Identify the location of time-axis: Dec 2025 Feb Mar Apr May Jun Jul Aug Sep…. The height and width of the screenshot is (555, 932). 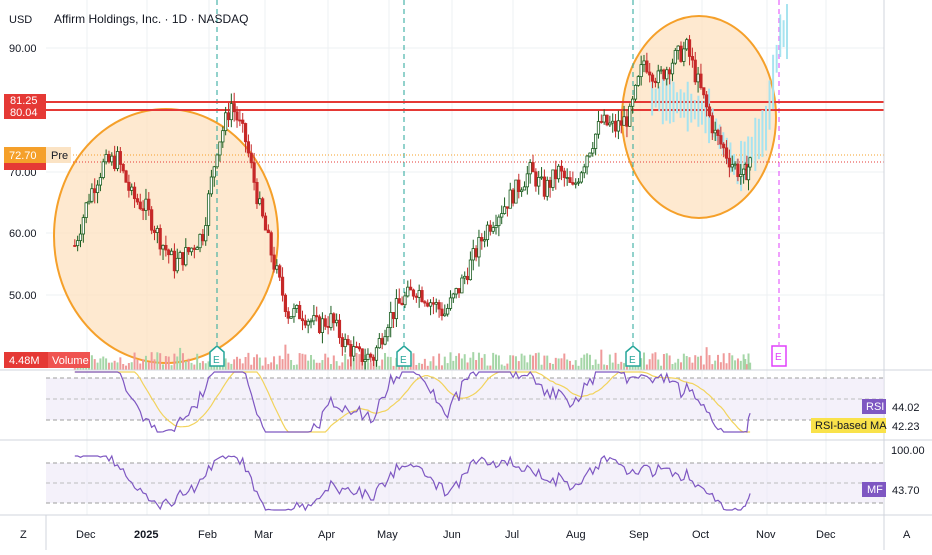
(456, 535).